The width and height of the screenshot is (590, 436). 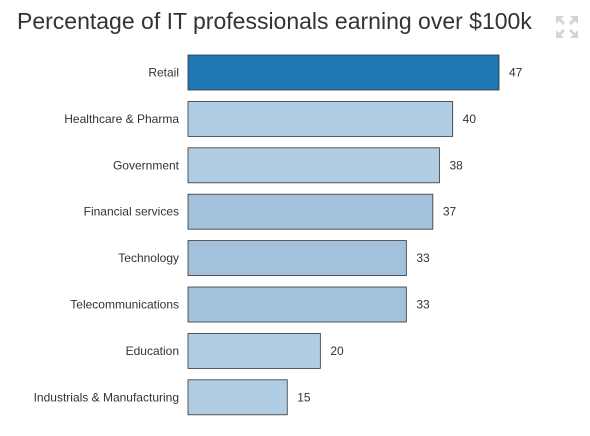 What do you see at coordinates (152, 351) in the screenshot?
I see `category-label: Education` at bounding box center [152, 351].